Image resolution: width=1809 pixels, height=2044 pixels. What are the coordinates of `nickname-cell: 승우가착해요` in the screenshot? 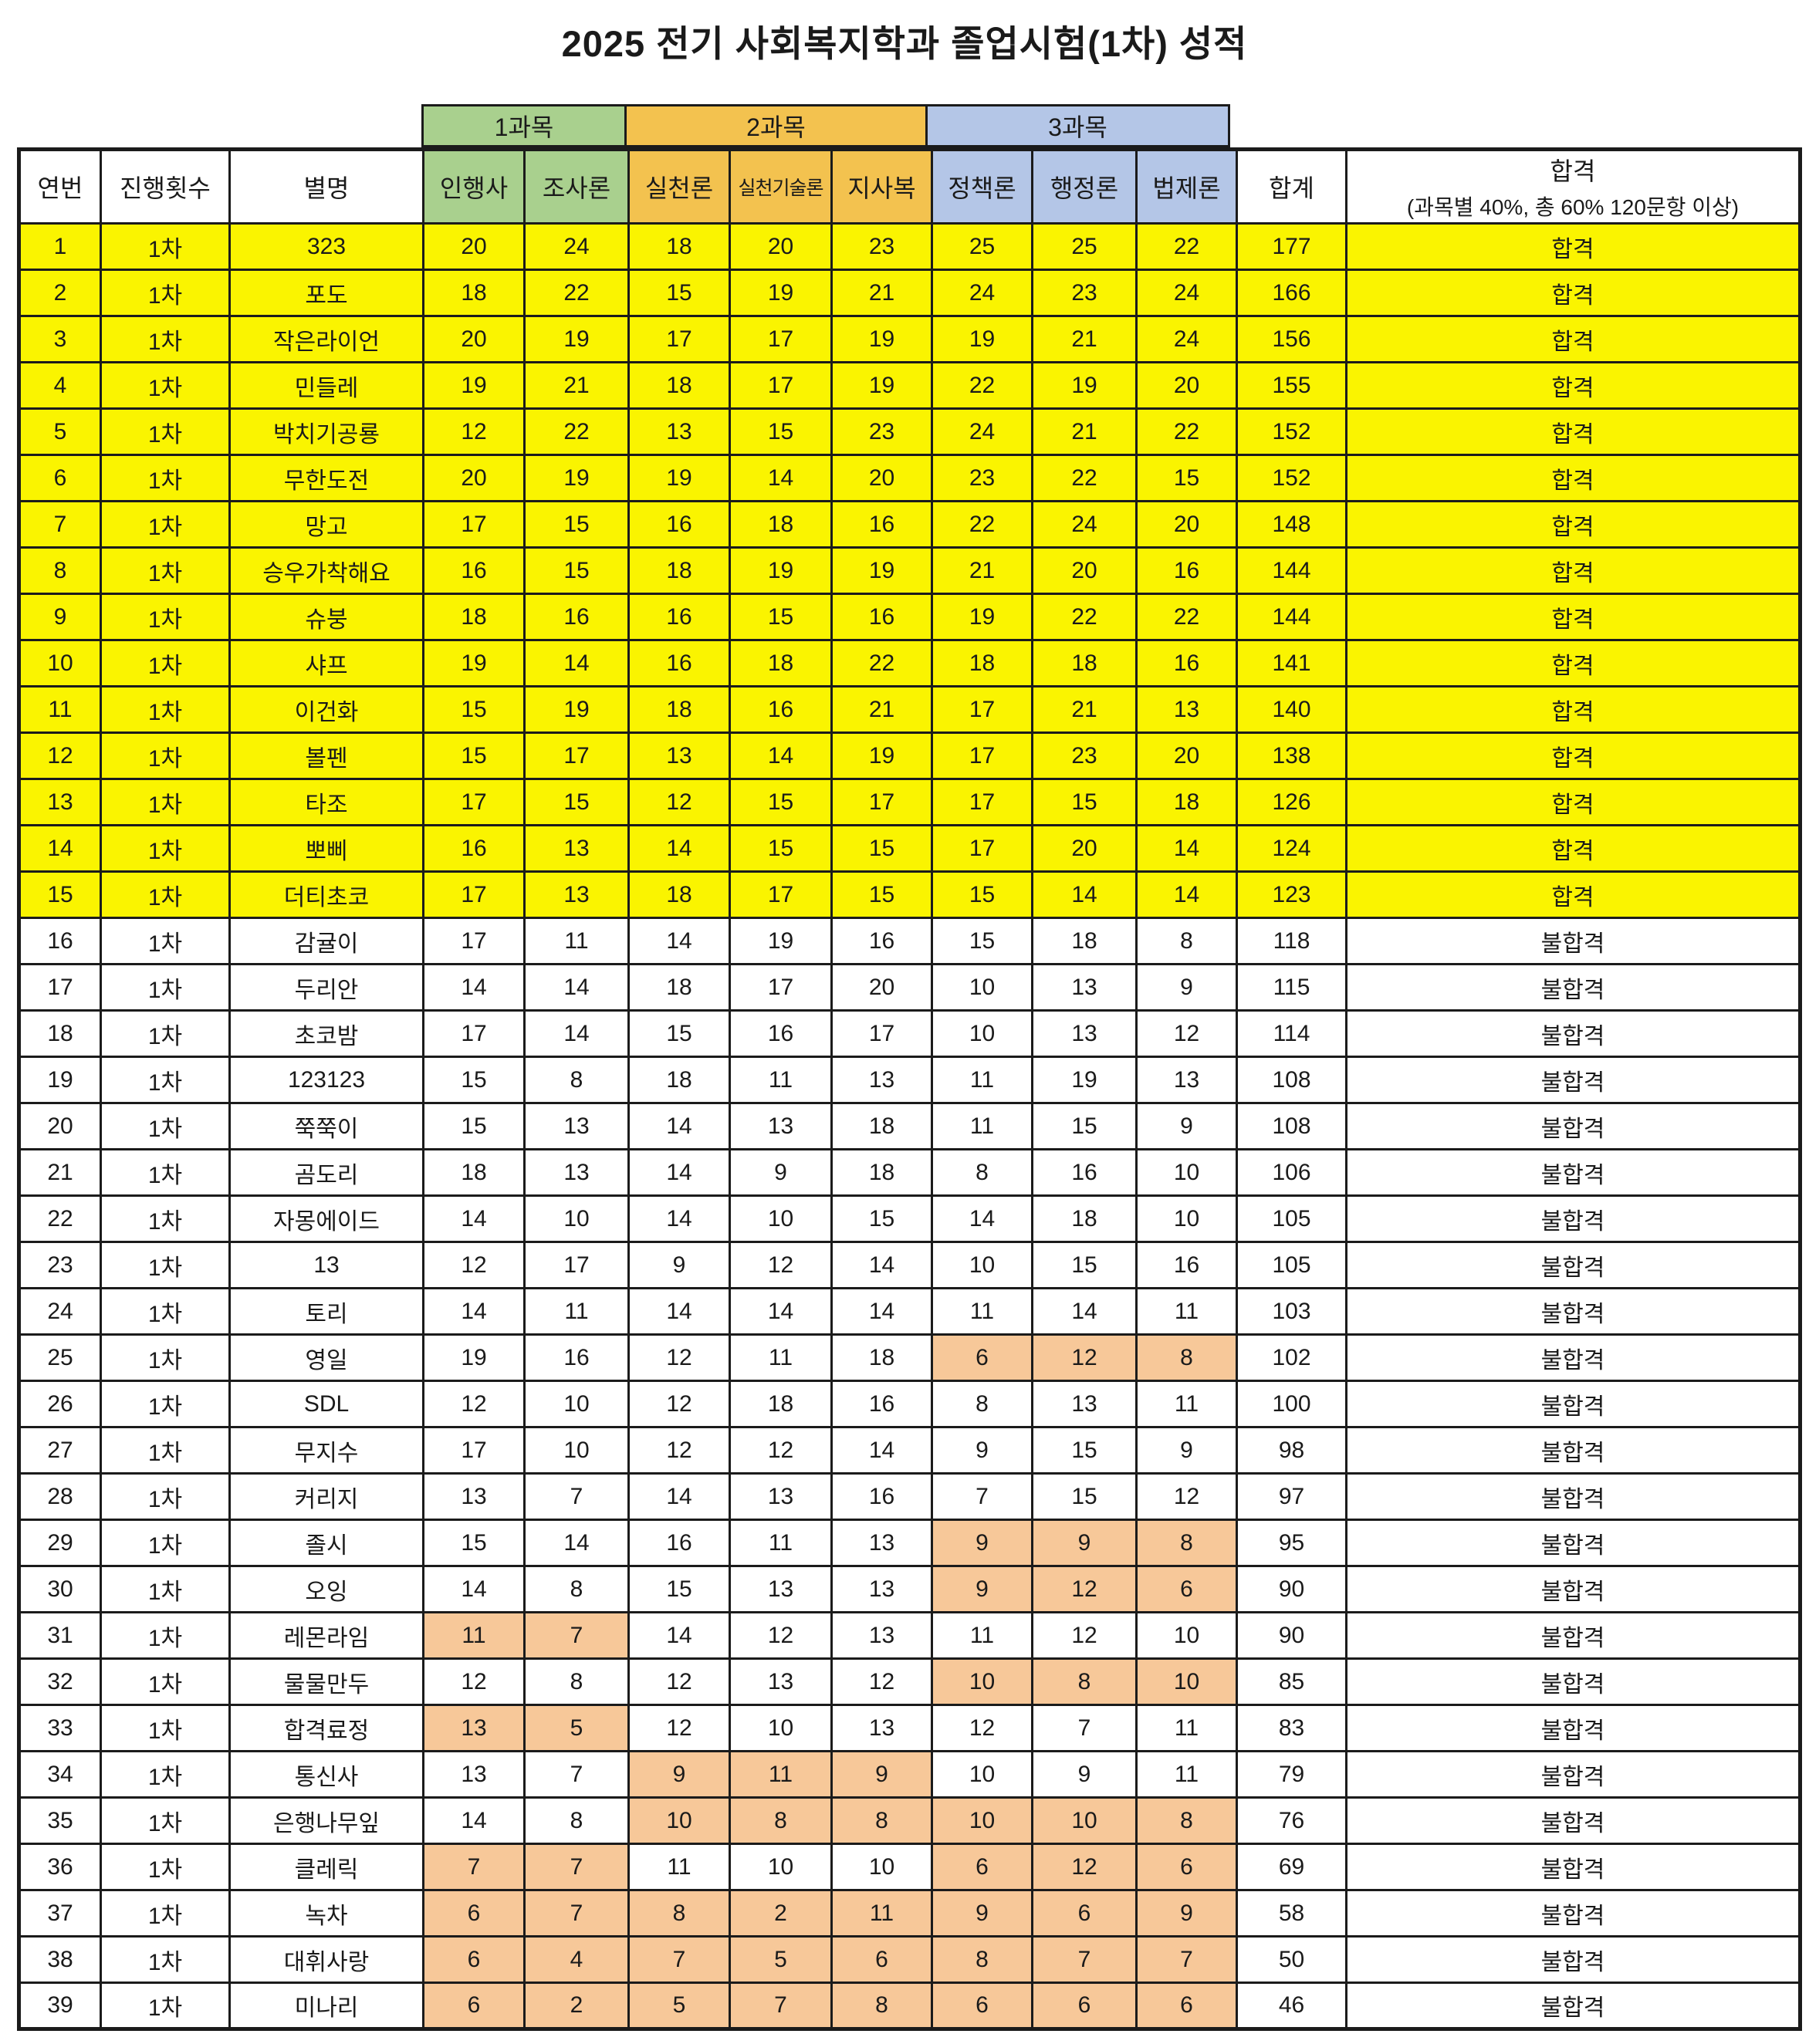 It's located at (326, 570).